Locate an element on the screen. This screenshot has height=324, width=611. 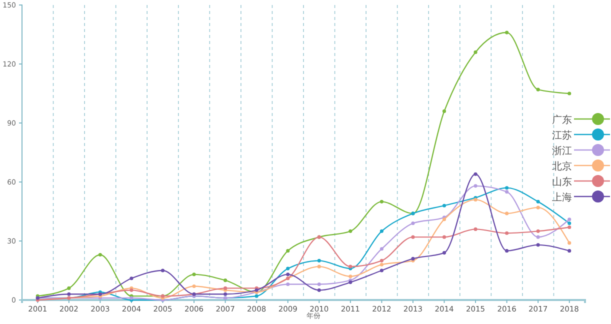
legend-label: 江苏 is located at coordinates (562, 136).